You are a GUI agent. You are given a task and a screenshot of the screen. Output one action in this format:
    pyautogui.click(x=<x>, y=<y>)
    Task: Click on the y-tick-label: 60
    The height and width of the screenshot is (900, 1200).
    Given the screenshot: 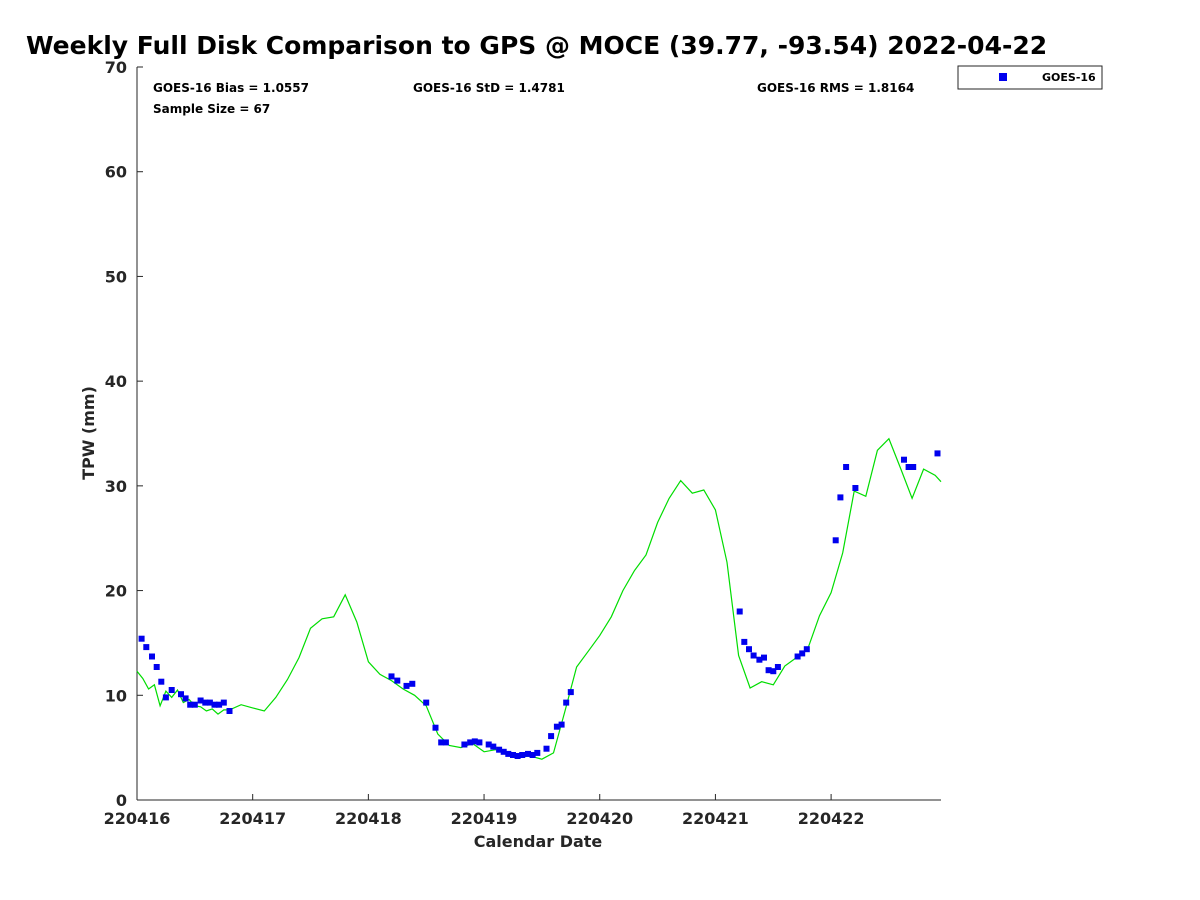 What is the action you would take?
    pyautogui.click(x=116, y=172)
    